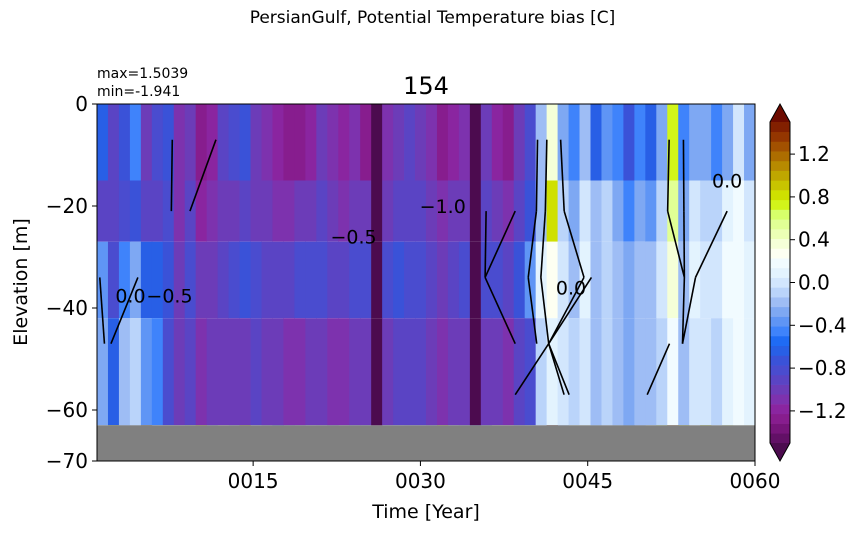 This screenshot has width=865, height=533. What do you see at coordinates (814, 154) in the screenshot?
I see `colorbar-tick-label: 1.2` at bounding box center [814, 154].